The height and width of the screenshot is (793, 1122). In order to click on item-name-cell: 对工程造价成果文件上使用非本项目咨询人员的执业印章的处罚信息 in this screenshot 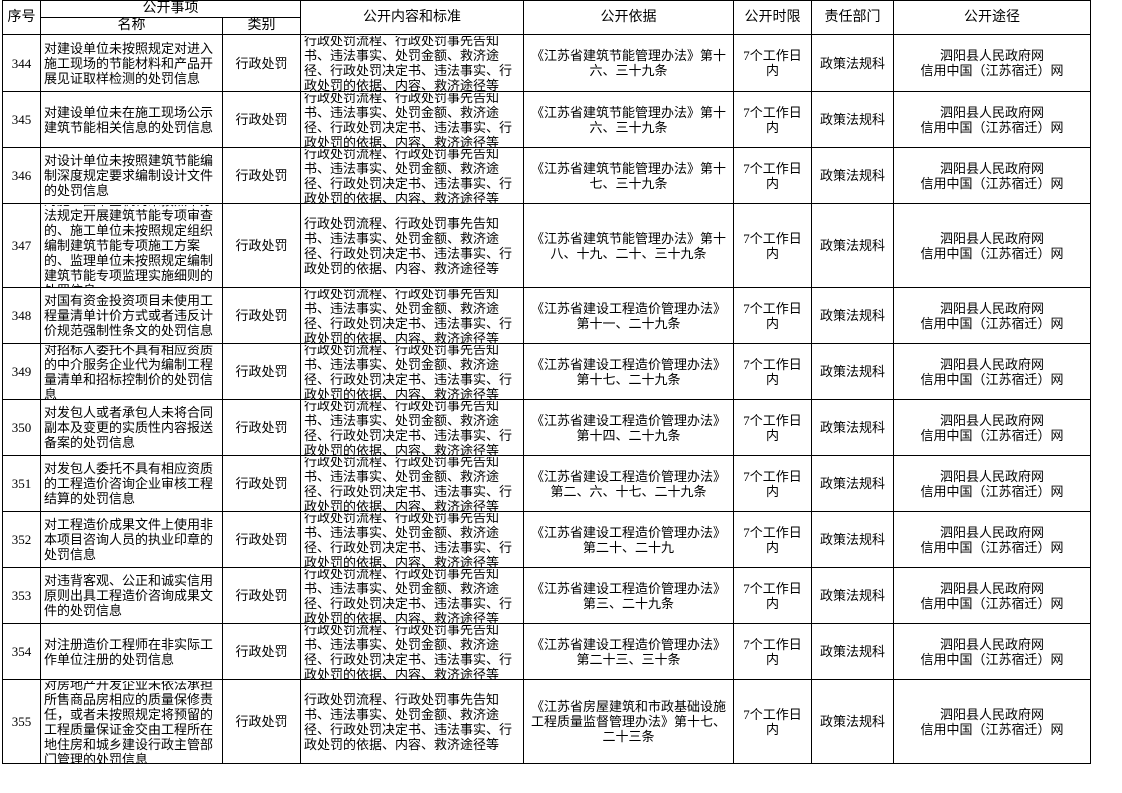, I will do `click(131, 539)`.